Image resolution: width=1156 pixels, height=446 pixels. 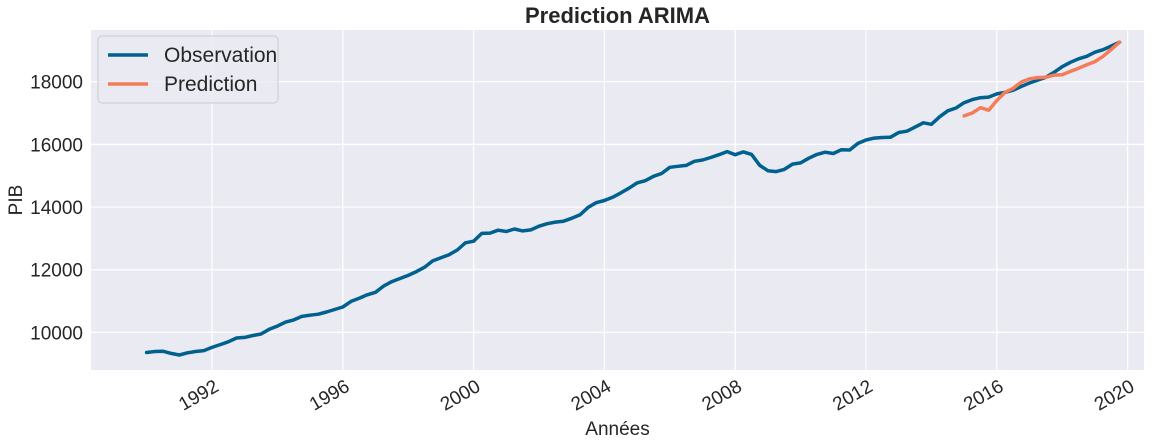 I want to click on legend: Observation Prediction, so click(x=188, y=69).